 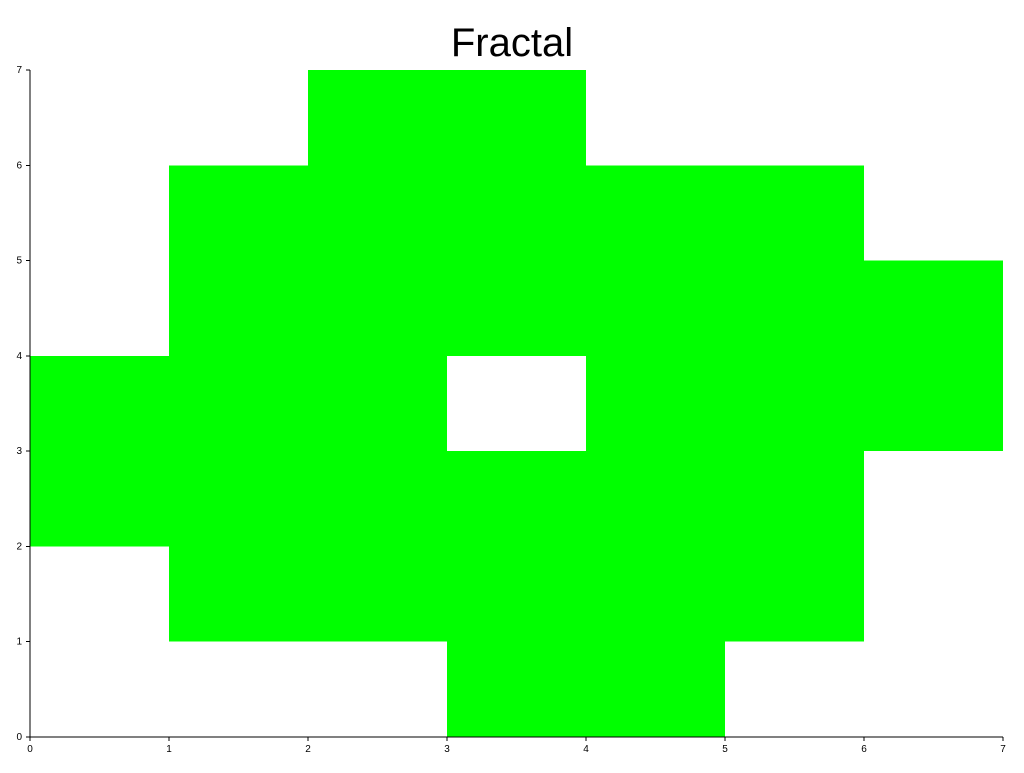 What do you see at coordinates (725, 749) in the screenshot?
I see `x-tick-label: 5` at bounding box center [725, 749].